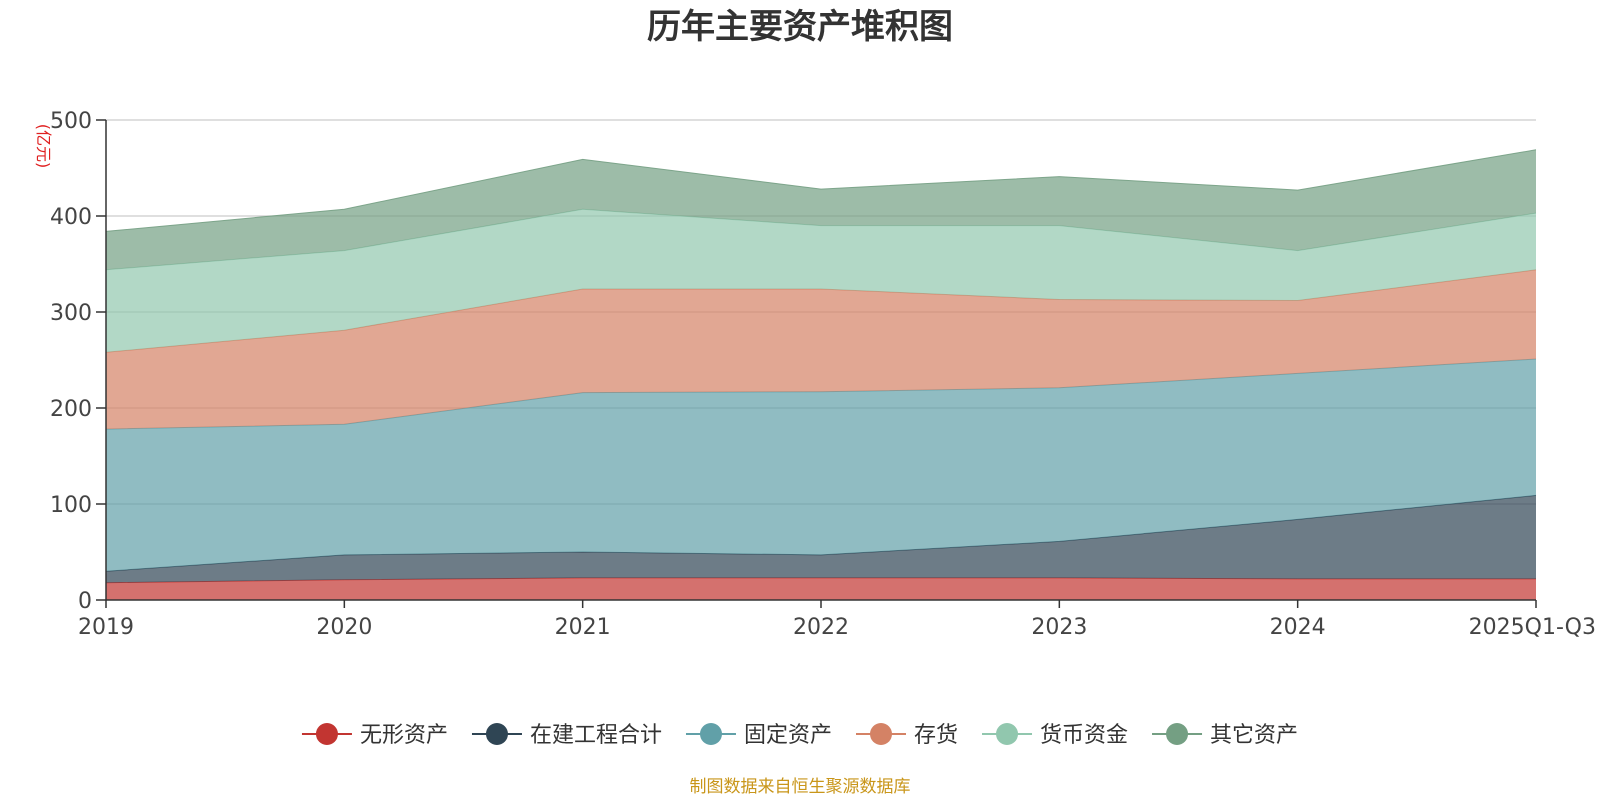  Describe the element at coordinates (404, 735) in the screenshot. I see `legend-label: 无形资产` at that location.